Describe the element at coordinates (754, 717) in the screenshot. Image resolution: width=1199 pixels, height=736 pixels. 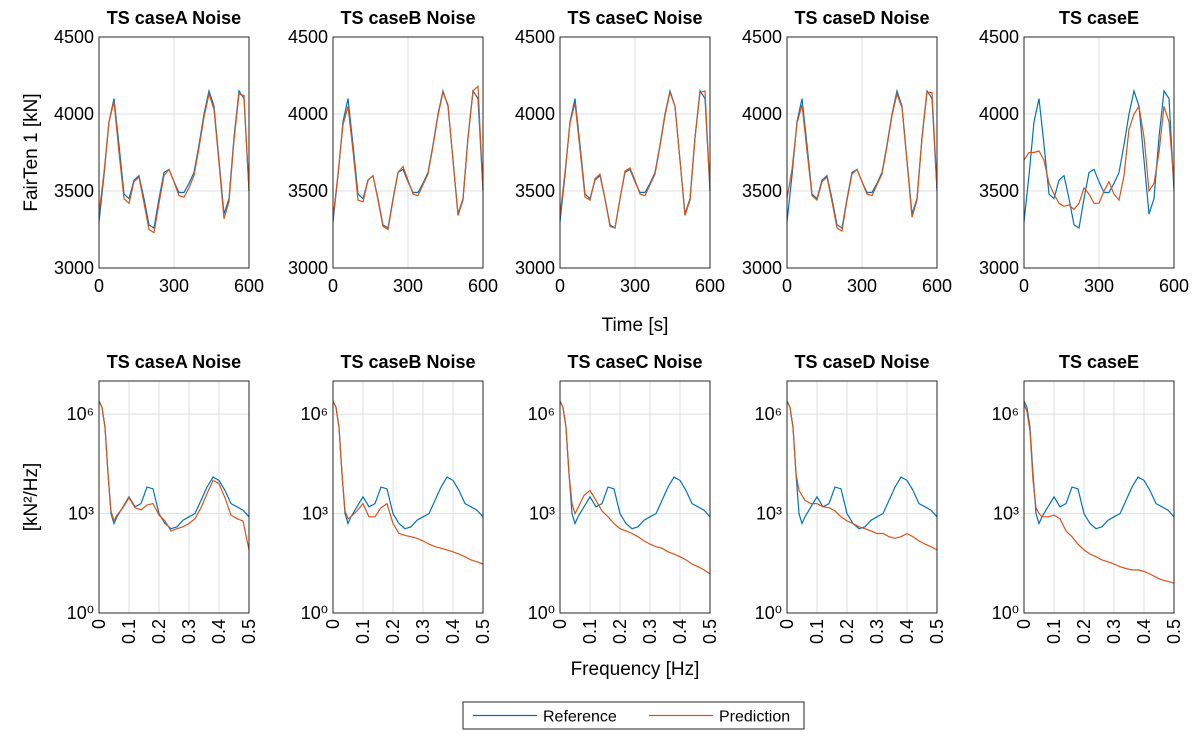
I see `legend-label: Prediction` at that location.